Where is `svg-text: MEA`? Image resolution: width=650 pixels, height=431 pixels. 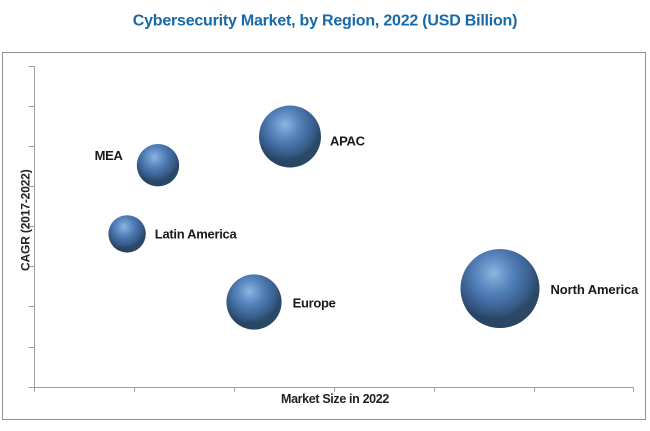
svg-text: MEA is located at coordinates (109, 155).